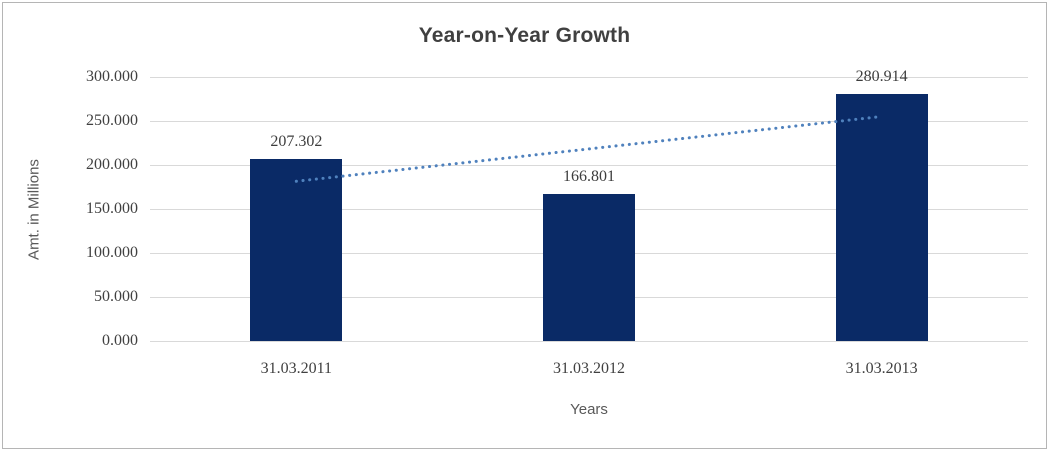 This screenshot has width=1049, height=451. What do you see at coordinates (524, 35) in the screenshot?
I see `chart-title: Year-on-Year Growth` at bounding box center [524, 35].